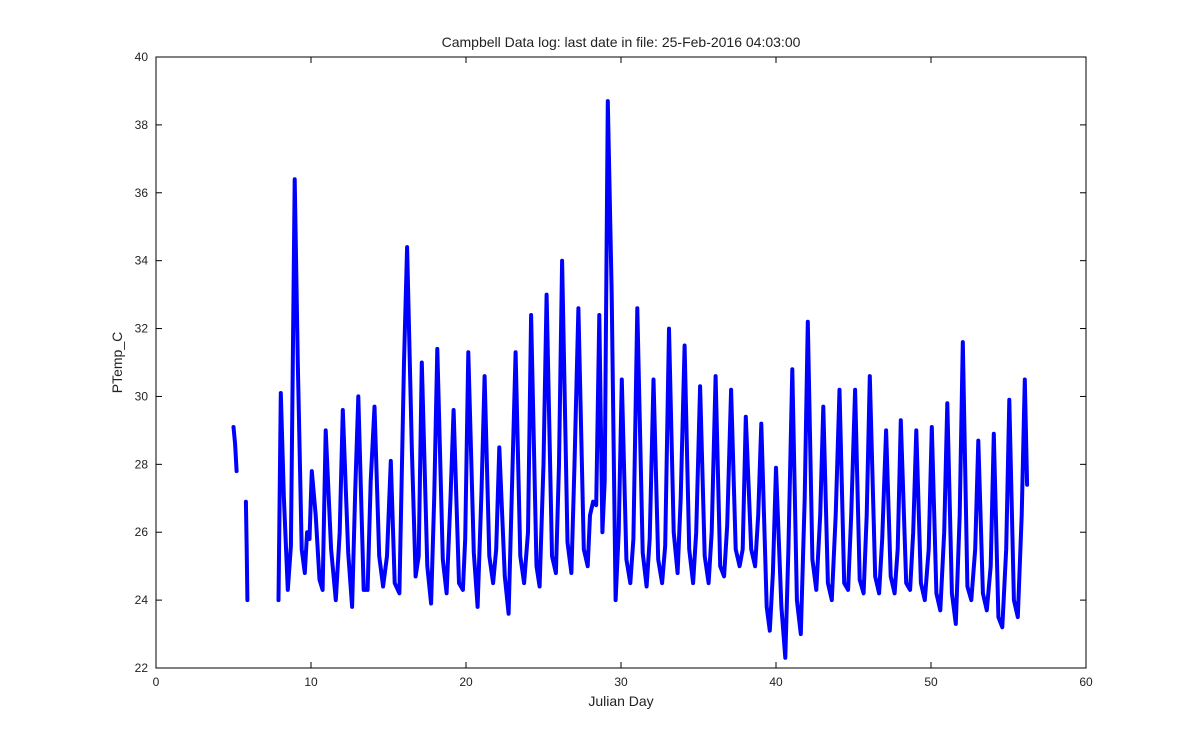 The height and width of the screenshot is (750, 1200). What do you see at coordinates (776, 682) in the screenshot?
I see `x-tick-label: 40` at bounding box center [776, 682].